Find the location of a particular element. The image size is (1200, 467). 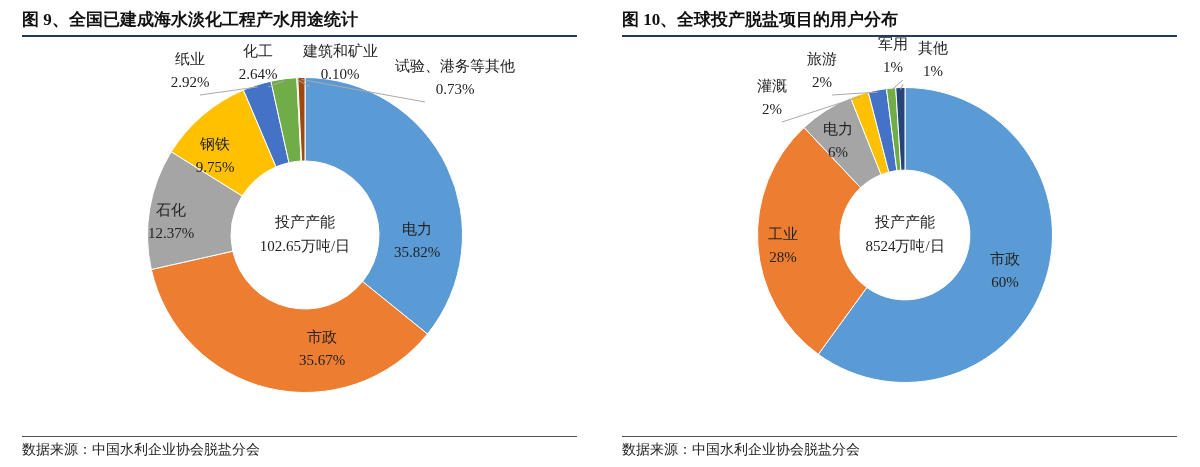

text: 102.65万吨/日 is located at coordinates (305, 245).